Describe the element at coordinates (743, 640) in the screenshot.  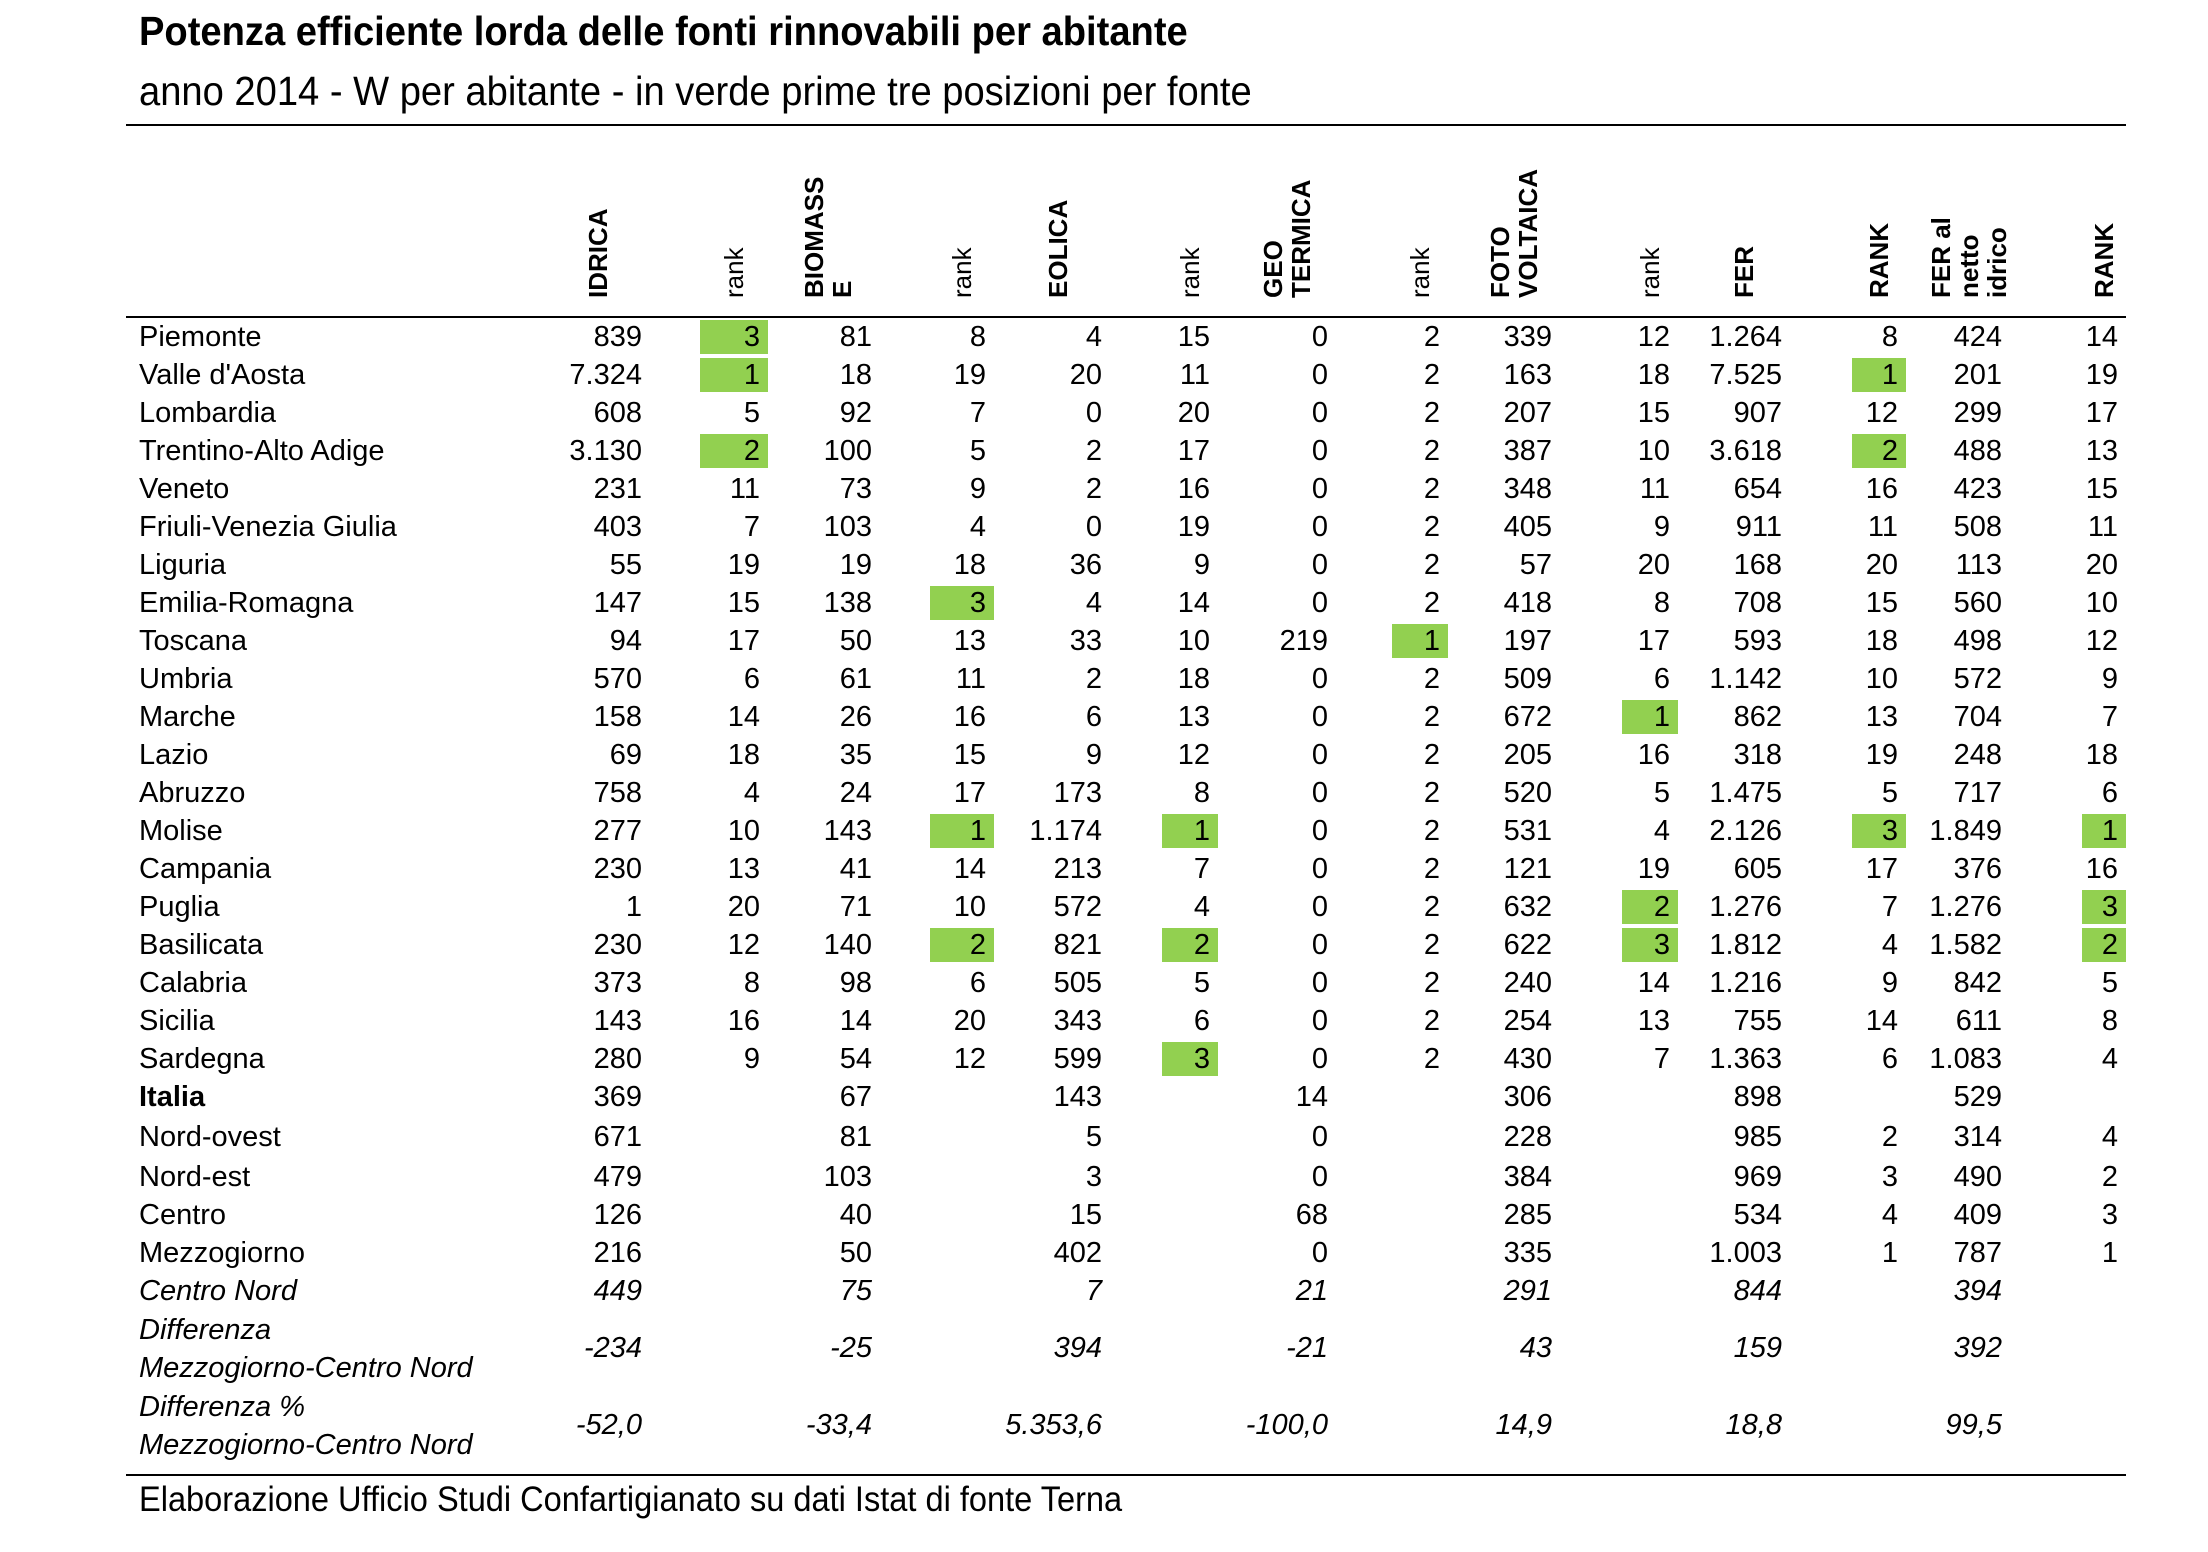
I see `table-cell: 17` at that location.